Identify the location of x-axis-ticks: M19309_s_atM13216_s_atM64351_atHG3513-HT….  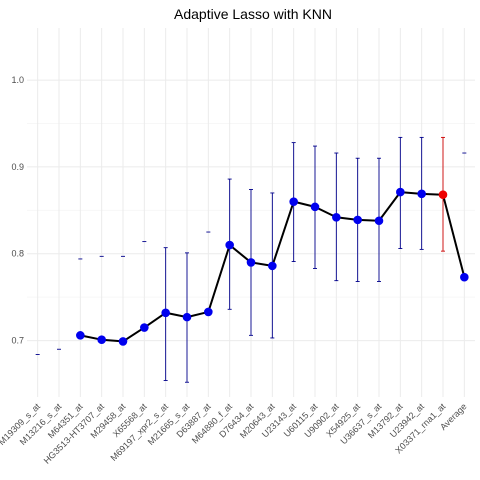
(234, 433).